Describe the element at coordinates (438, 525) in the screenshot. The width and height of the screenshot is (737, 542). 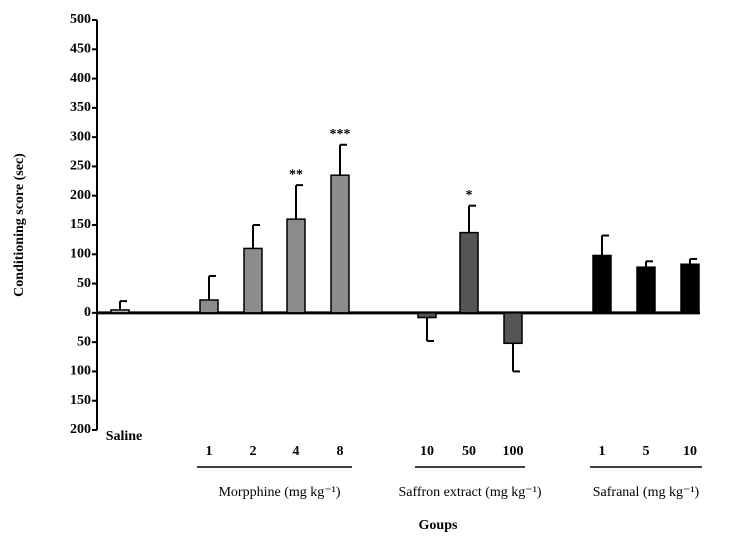
I see `x-axis-label: Goups` at that location.